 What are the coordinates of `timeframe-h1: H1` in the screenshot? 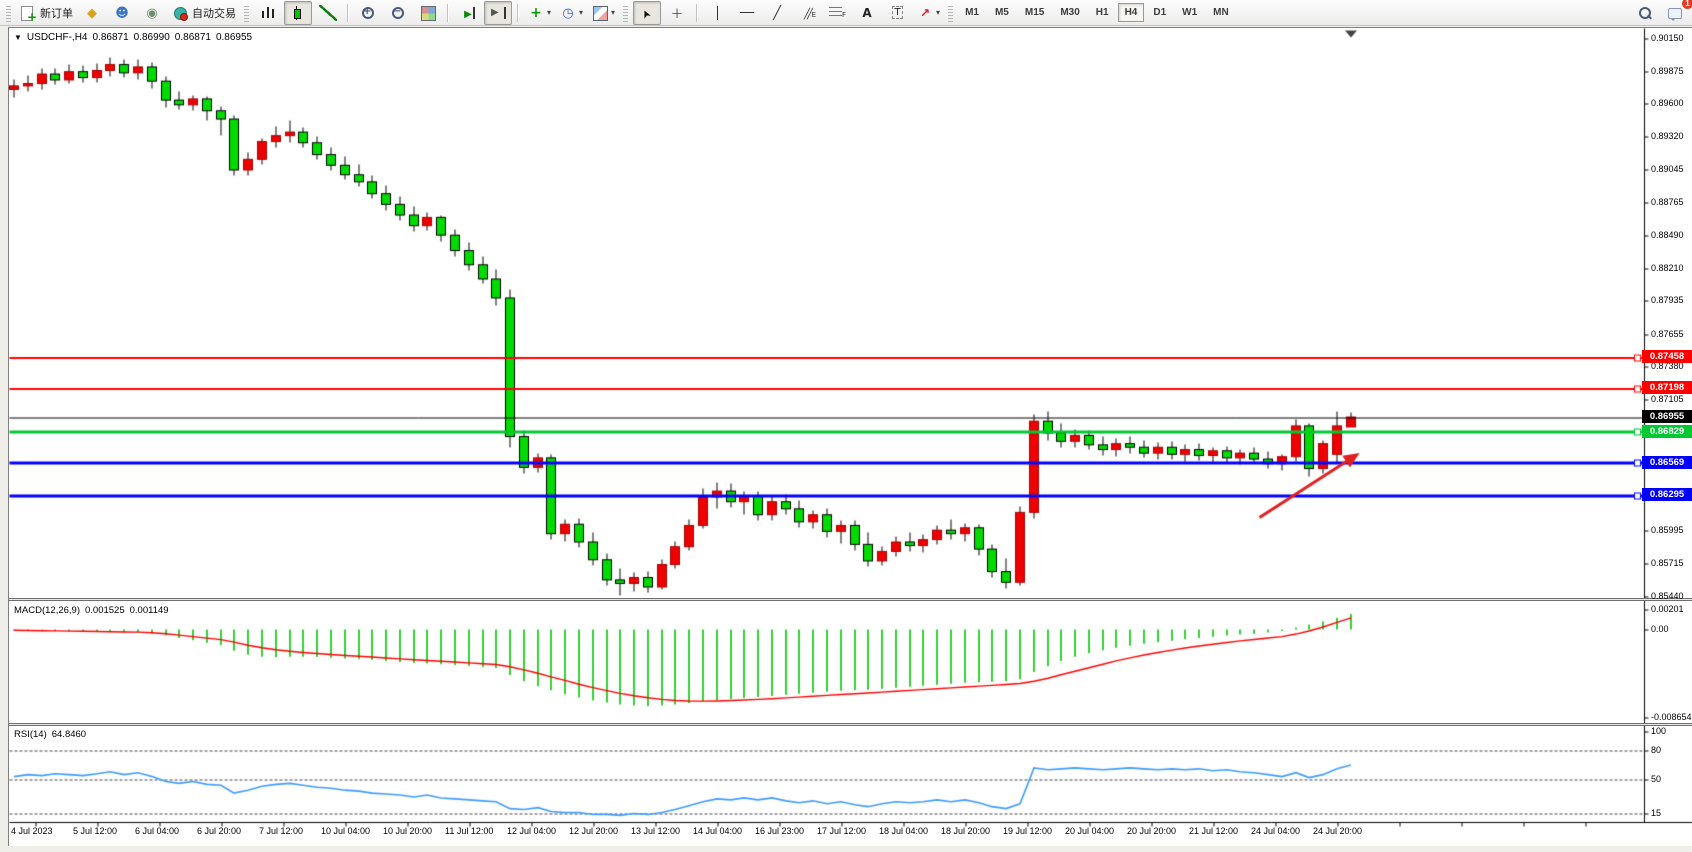 It's located at (1102, 12).